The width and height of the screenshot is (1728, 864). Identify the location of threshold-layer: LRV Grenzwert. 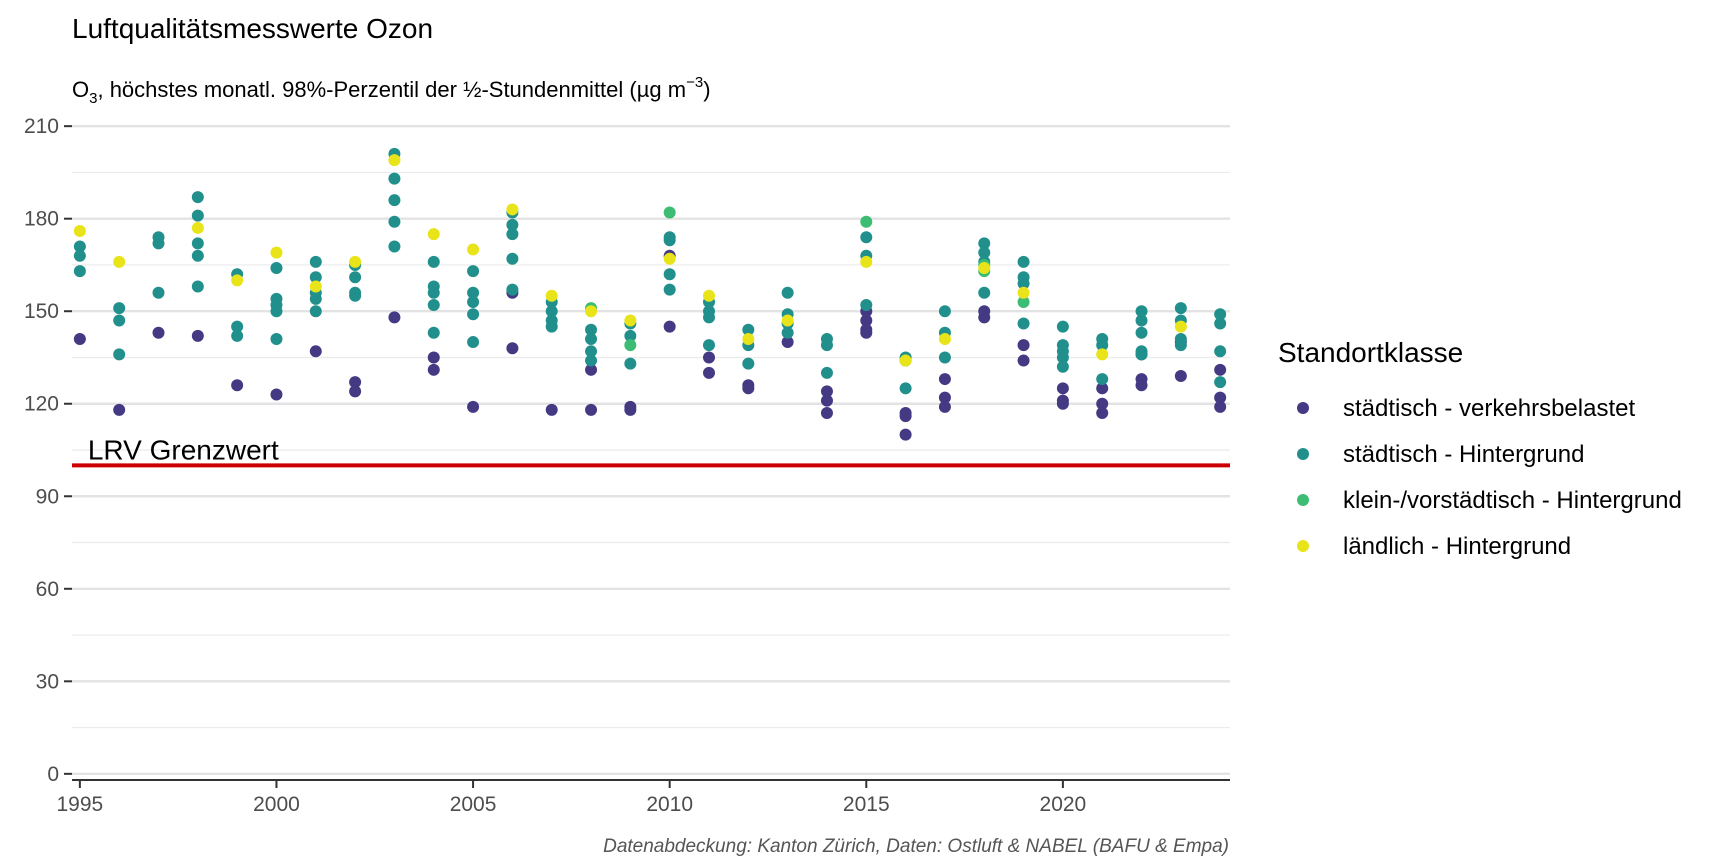
(651, 451).